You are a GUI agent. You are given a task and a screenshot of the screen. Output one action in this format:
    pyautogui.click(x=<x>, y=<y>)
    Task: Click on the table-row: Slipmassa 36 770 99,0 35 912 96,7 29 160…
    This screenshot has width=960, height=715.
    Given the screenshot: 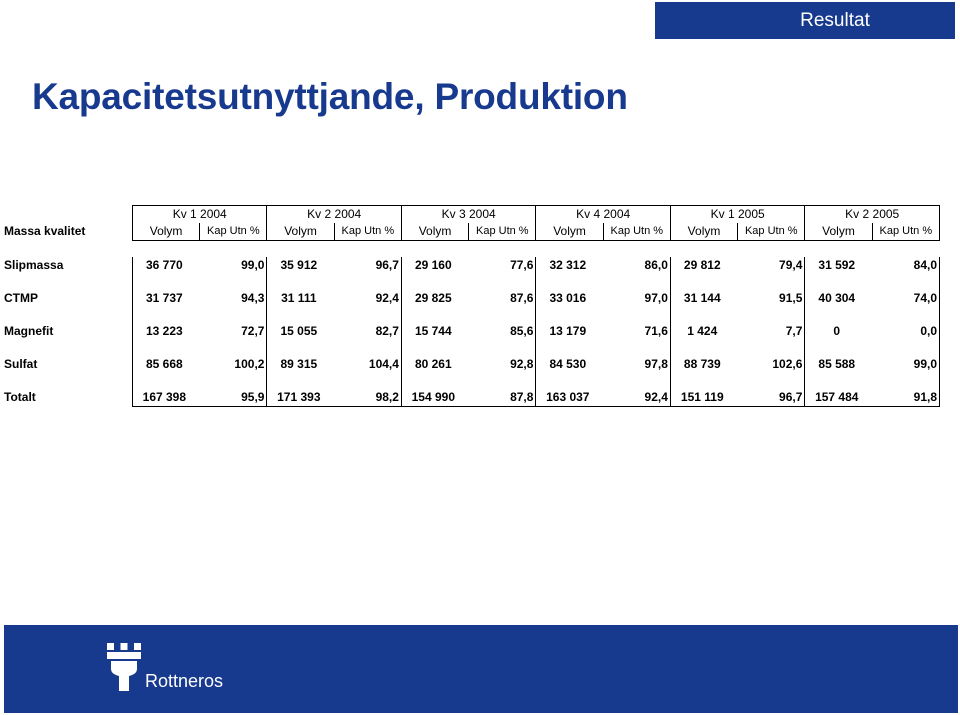 What is the action you would take?
    pyautogui.click(x=471, y=265)
    